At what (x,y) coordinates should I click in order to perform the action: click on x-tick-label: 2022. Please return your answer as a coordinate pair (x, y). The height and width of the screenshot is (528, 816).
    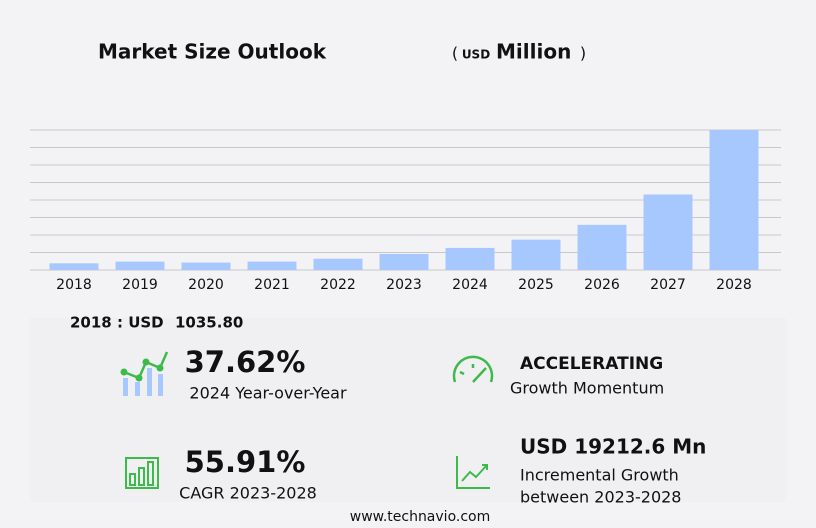
    Looking at the image, I should click on (338, 285).